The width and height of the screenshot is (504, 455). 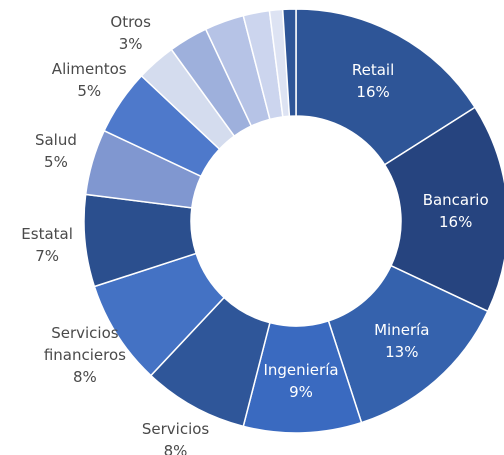 What do you see at coordinates (84, 343) in the screenshot?
I see `category-label: Servicios financieros` at bounding box center [84, 343].